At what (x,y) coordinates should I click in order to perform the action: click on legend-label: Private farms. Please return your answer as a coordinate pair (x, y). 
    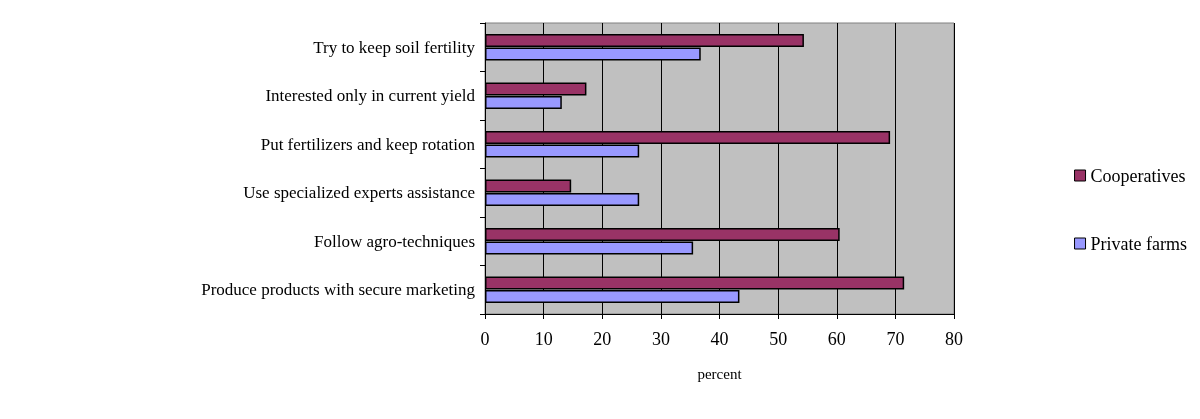
    Looking at the image, I should click on (1138, 243).